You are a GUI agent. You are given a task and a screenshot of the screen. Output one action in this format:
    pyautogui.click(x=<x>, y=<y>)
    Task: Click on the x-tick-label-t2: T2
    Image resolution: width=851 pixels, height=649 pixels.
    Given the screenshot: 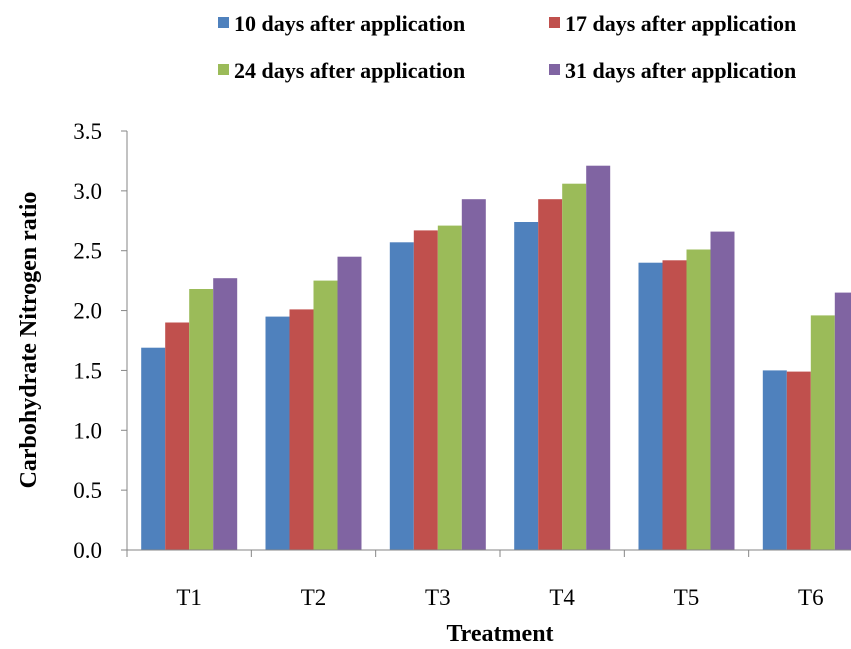 What is the action you would take?
    pyautogui.click(x=314, y=597)
    